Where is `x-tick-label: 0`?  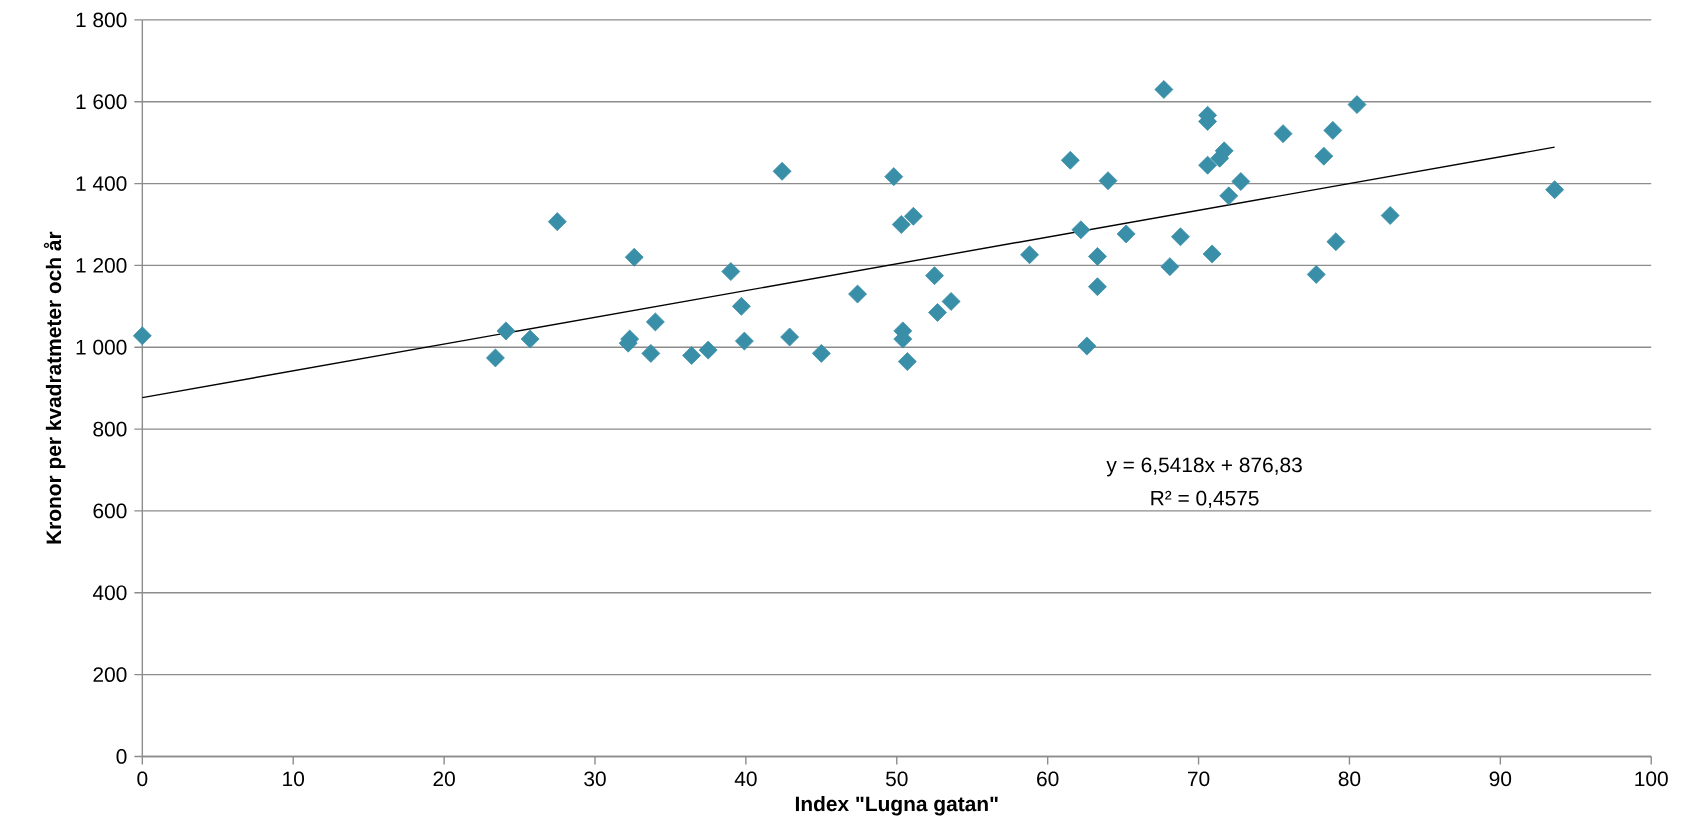
x-tick-label: 0 is located at coordinates (142, 779).